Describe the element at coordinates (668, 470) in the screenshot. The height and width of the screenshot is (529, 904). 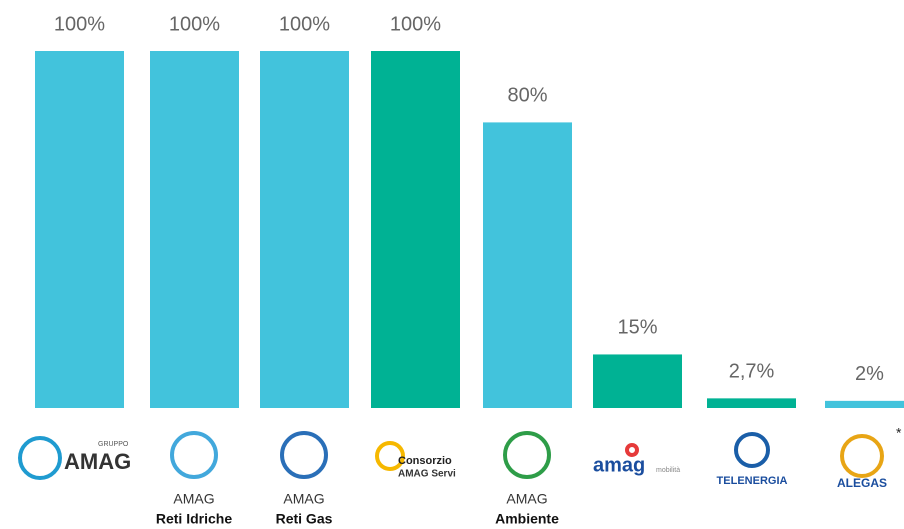
I see `category-label: mobilità` at that location.